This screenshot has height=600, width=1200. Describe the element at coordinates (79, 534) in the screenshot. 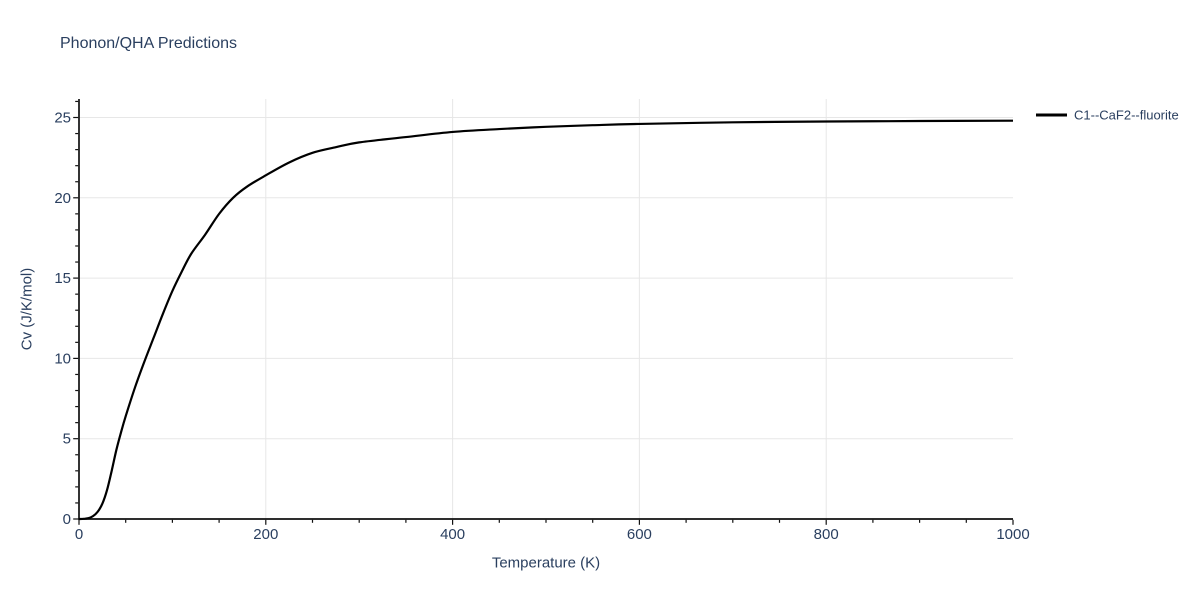

I see `x-tick-label: 0` at that location.